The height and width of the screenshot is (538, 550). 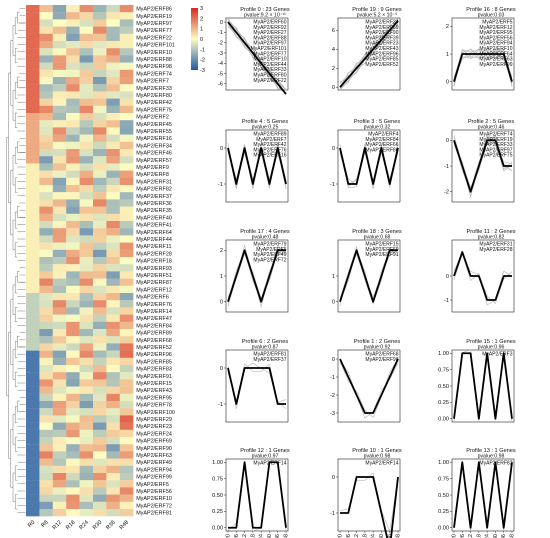 I want to click on profile-gene-name: MyAP2/ERF92, so click(x=269, y=28).